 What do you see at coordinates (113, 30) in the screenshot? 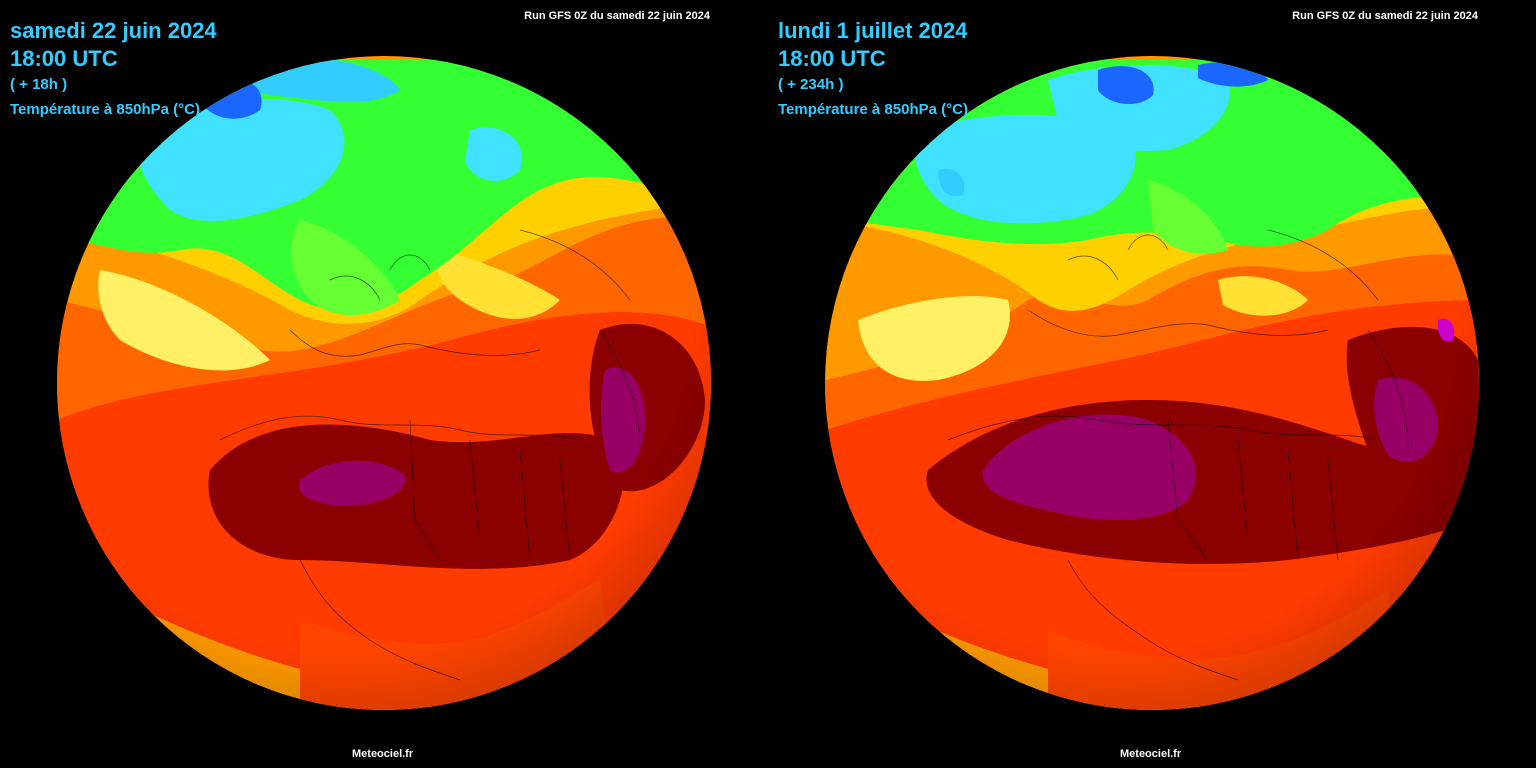
I see `forecast-date: samedi 22 juin 2024` at bounding box center [113, 30].